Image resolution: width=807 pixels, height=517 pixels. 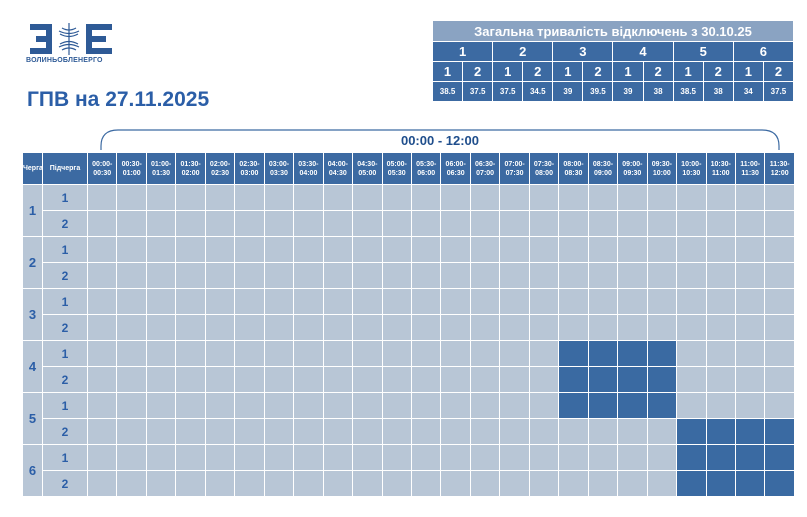 What do you see at coordinates (658, 71) in the screenshot?
I see `summary-subqueue: 2` at bounding box center [658, 71].